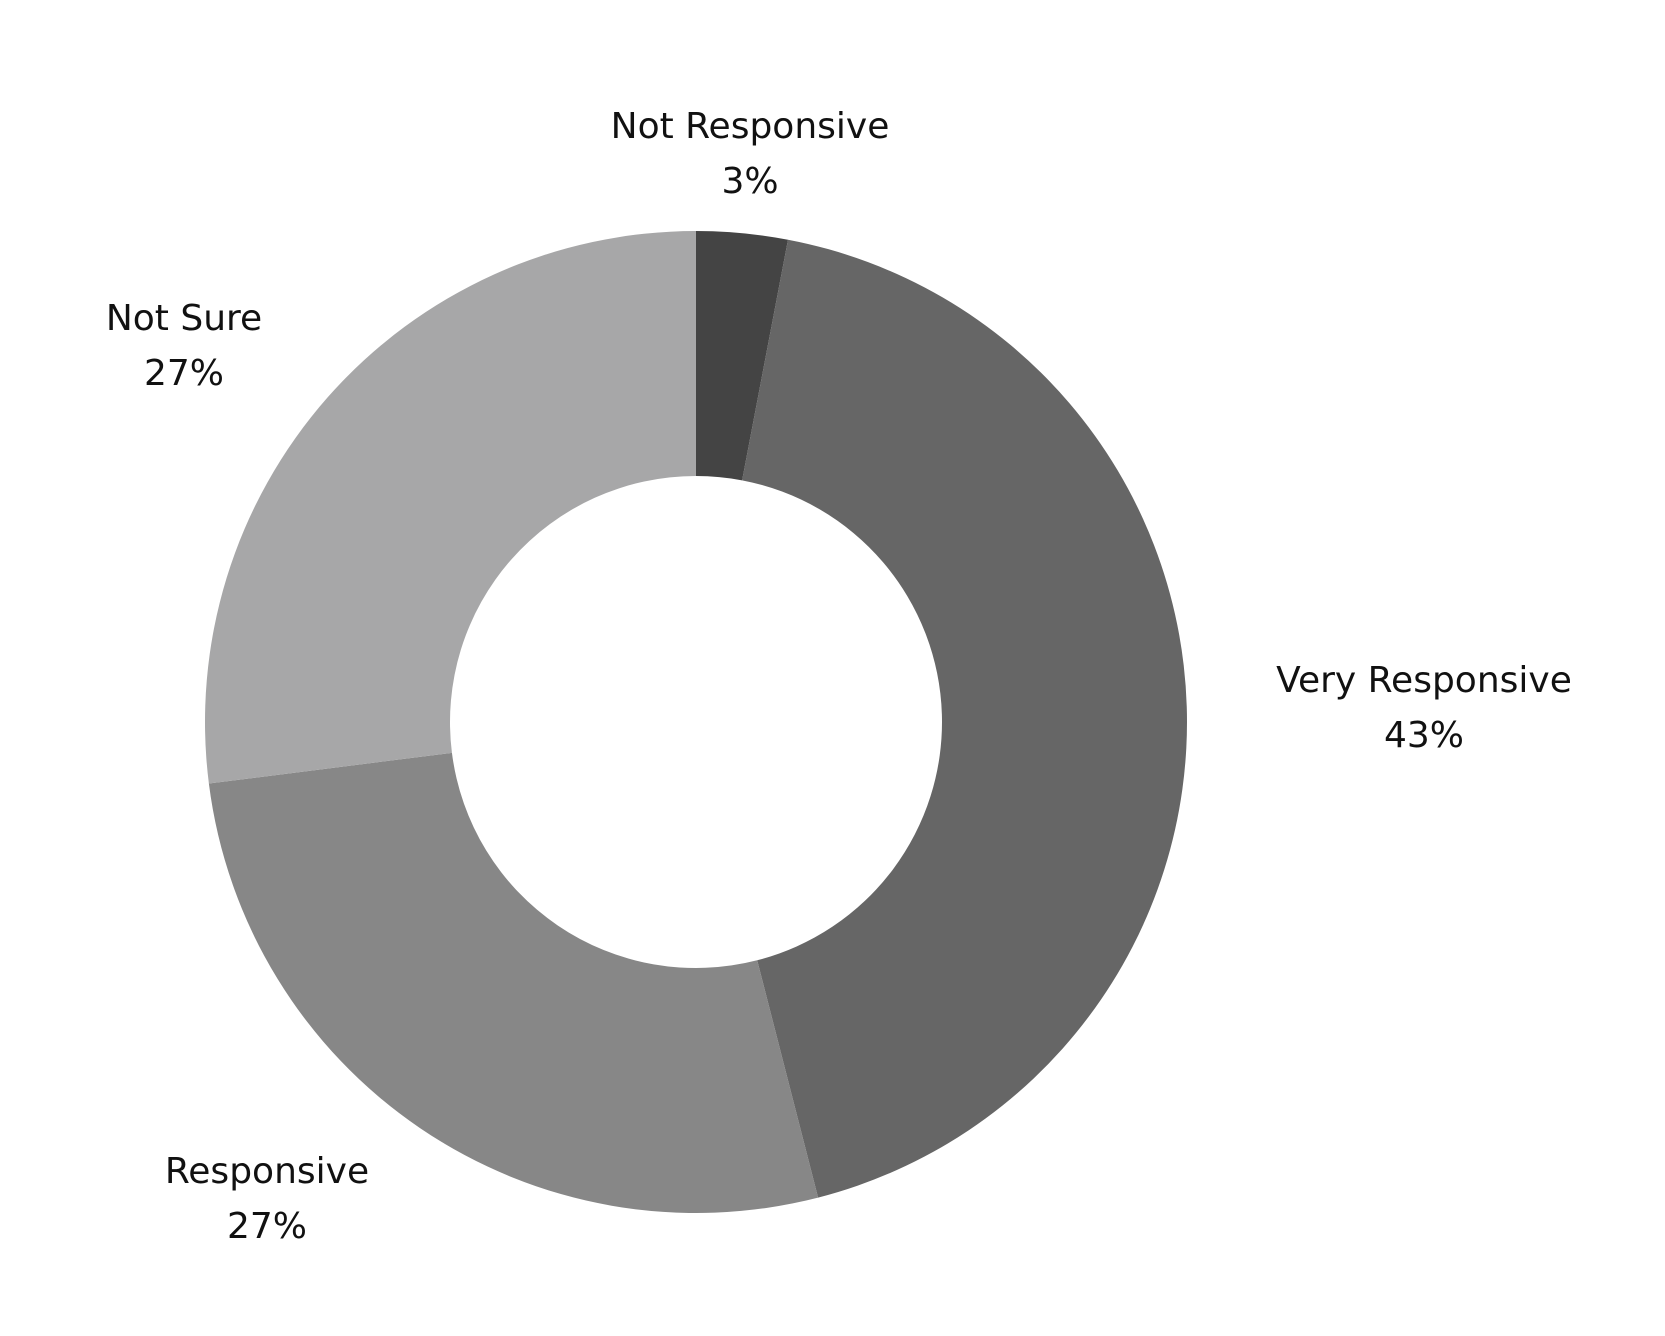 The image size is (1665, 1336). I want to click on slice-label-not-sure: Not Sure, so click(184, 318).